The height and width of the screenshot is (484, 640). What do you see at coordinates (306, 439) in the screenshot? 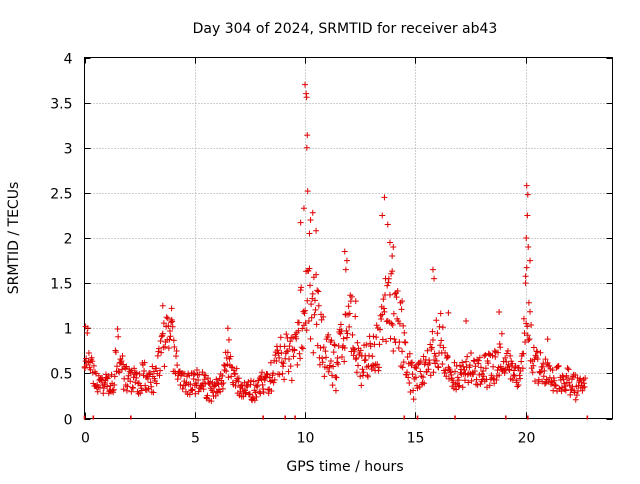
I see `x-tick-label: 10` at bounding box center [306, 439].